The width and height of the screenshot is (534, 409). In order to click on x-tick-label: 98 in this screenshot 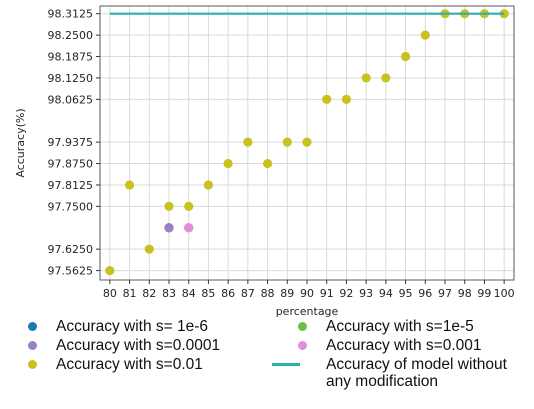, I will do `click(465, 293)`.